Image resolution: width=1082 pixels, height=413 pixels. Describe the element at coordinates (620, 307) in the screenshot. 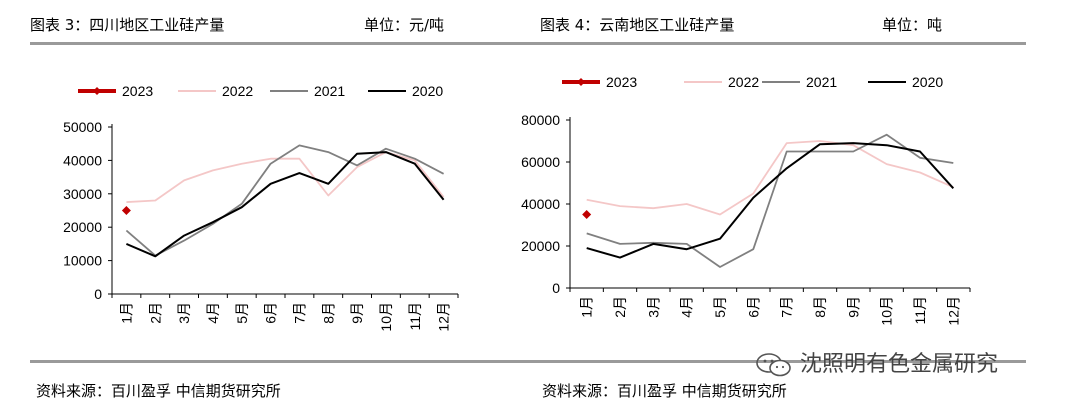

I see `right-chart-x-tick-label: 2月` at that location.